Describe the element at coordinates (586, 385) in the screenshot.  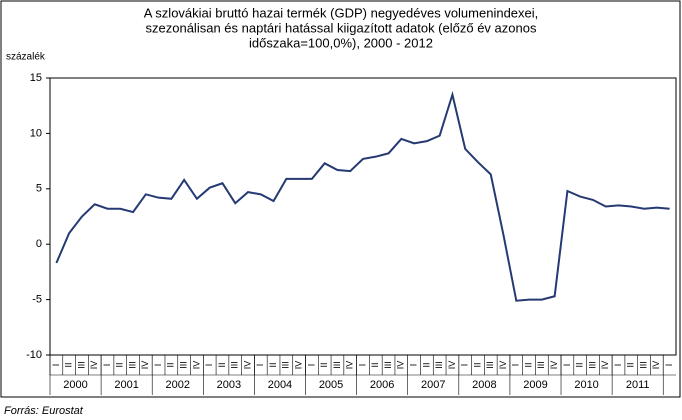
I see `year-label: 2010` at that location.